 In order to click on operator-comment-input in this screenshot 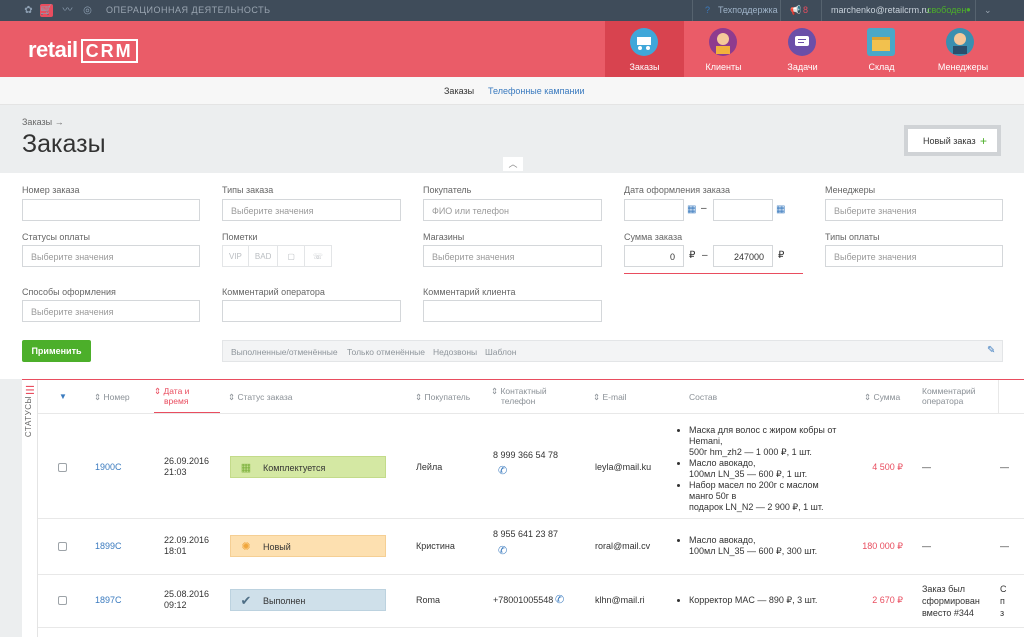, I will do `click(311, 311)`.